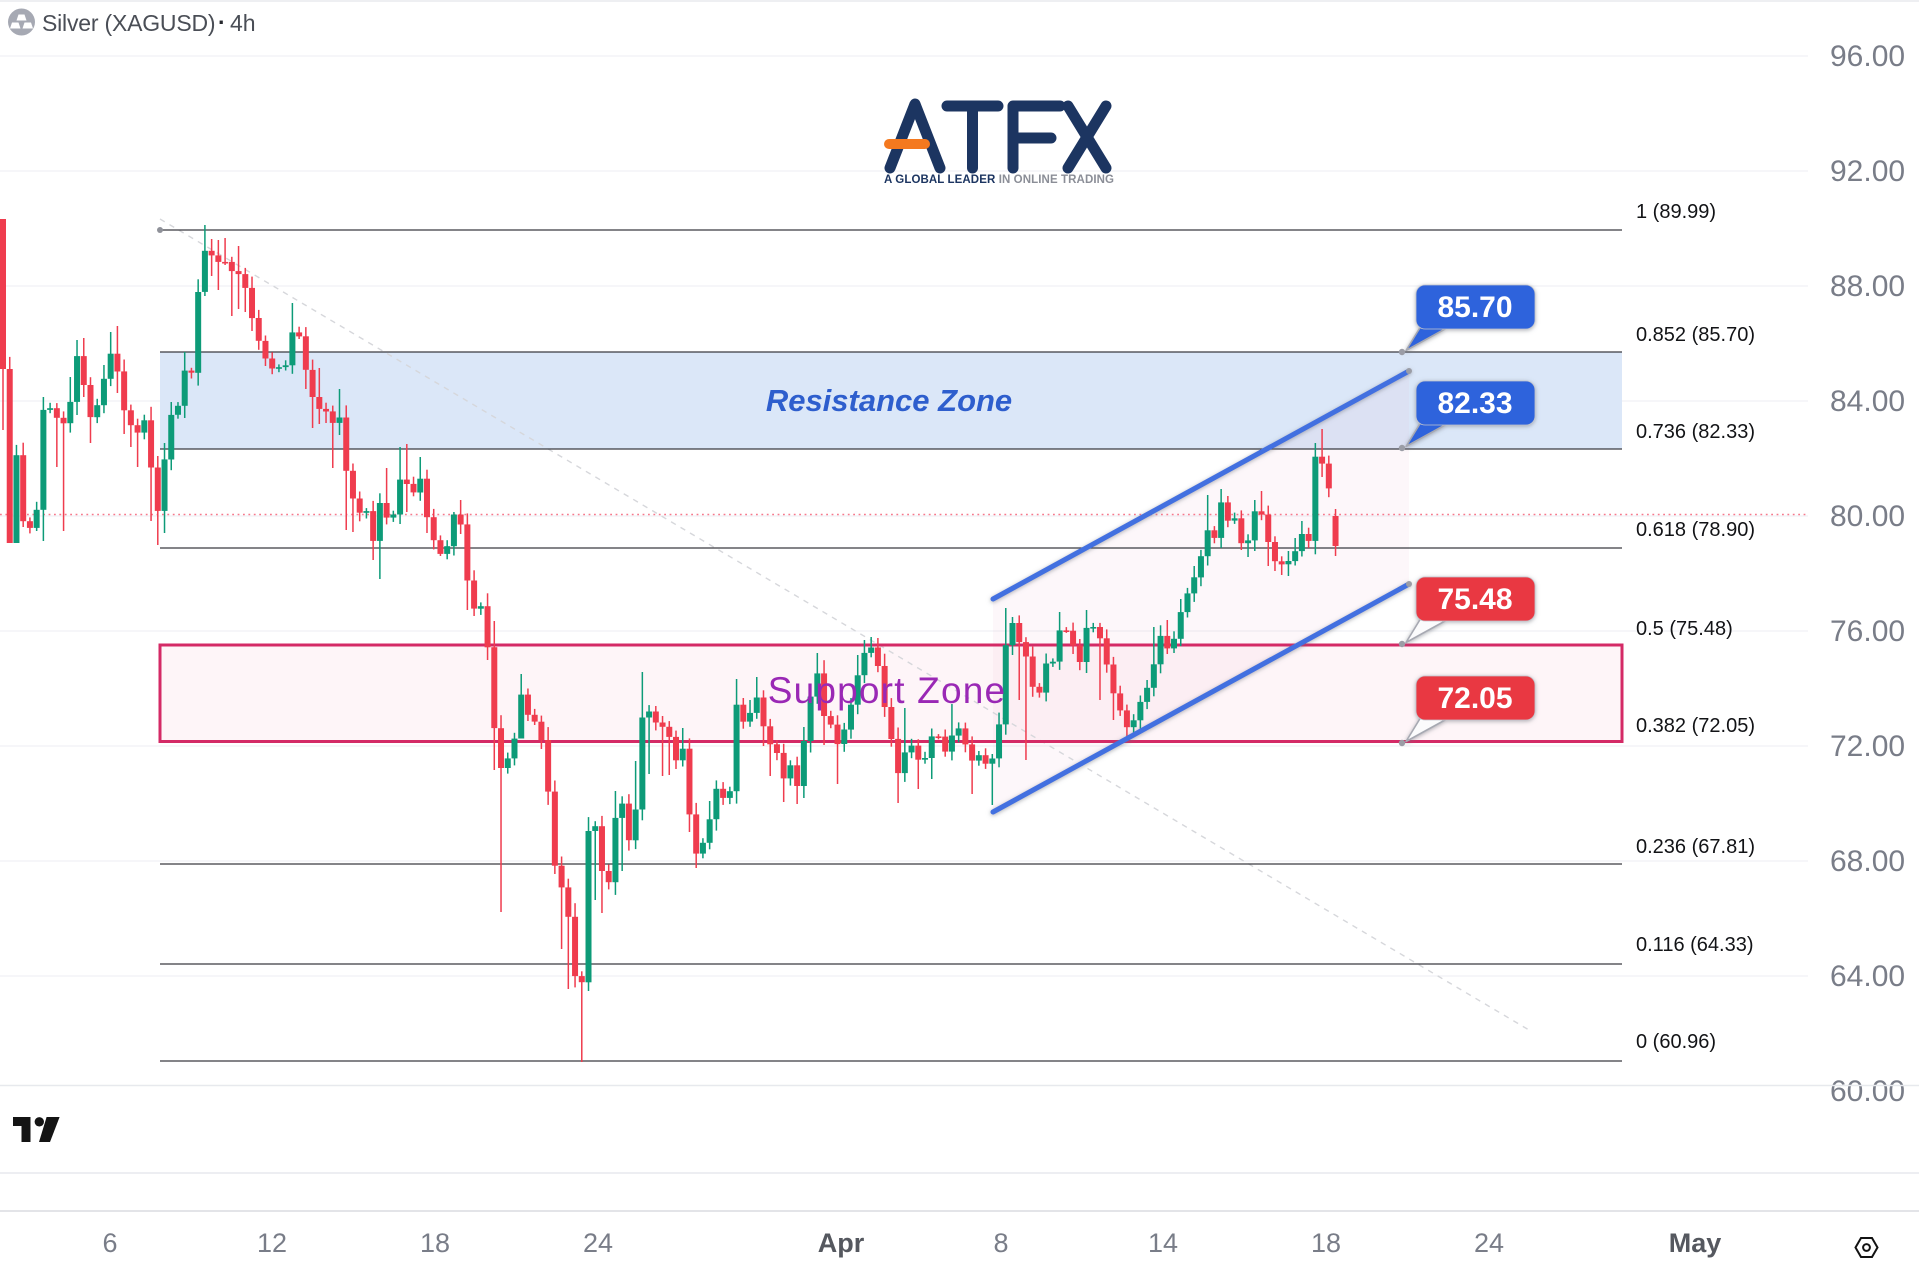 Image resolution: width=1919 pixels, height=1267 pixels. What do you see at coordinates (1867, 861) in the screenshot?
I see `svg-text: 68.00` at bounding box center [1867, 861].